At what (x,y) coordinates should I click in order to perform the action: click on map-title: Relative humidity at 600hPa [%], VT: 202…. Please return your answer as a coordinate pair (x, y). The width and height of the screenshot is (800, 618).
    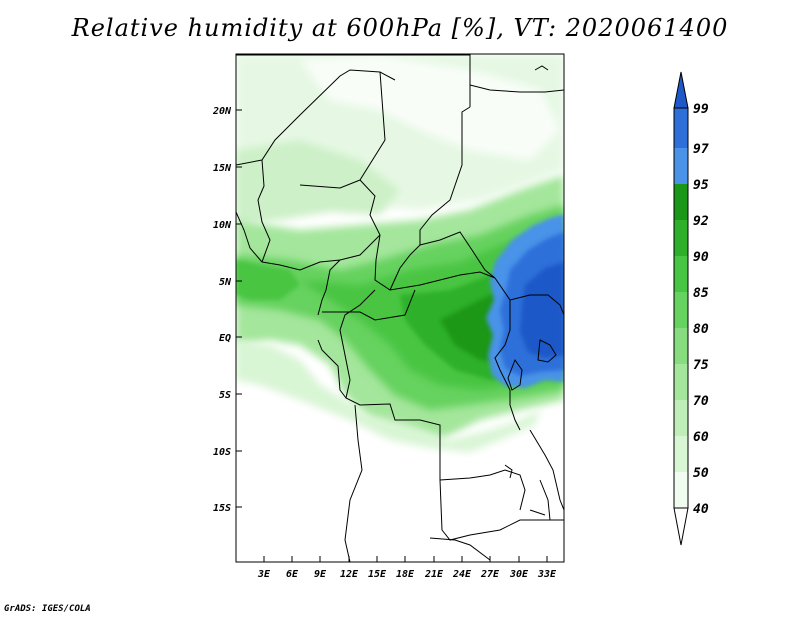
    Looking at the image, I should click on (400, 28).